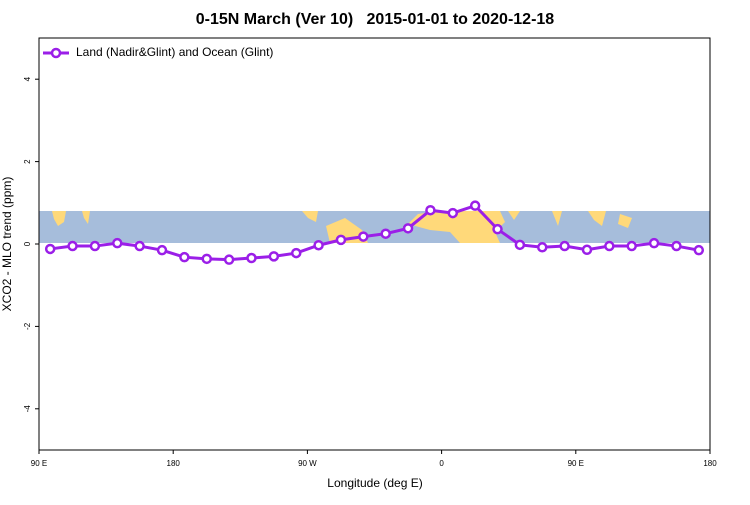 The width and height of the screenshot is (750, 505). What do you see at coordinates (27, 78) in the screenshot?
I see `y-tick-label: 4` at bounding box center [27, 78].